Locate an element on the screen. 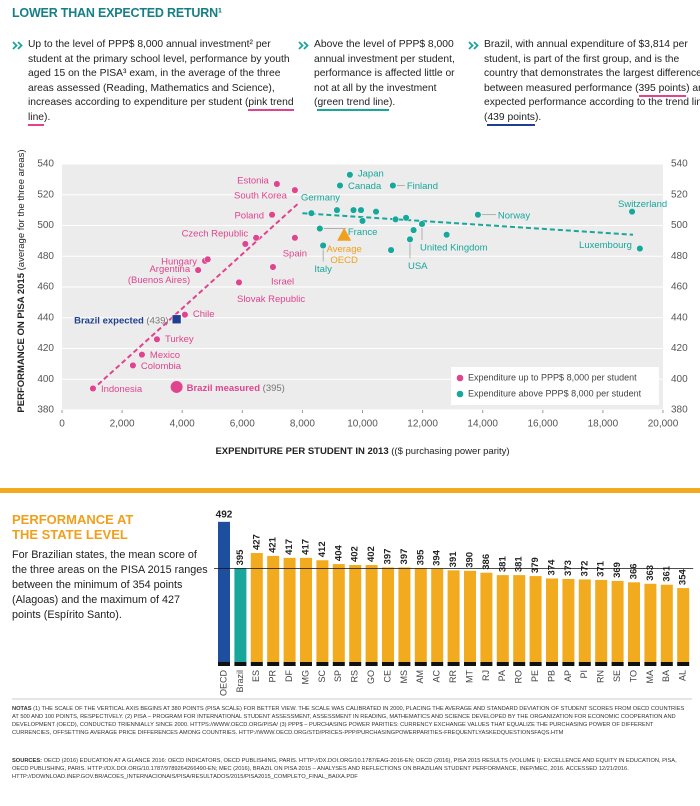 Image resolution: width=700 pixels, height=806 pixels. point-label: Mexico is located at coordinates (165, 355).